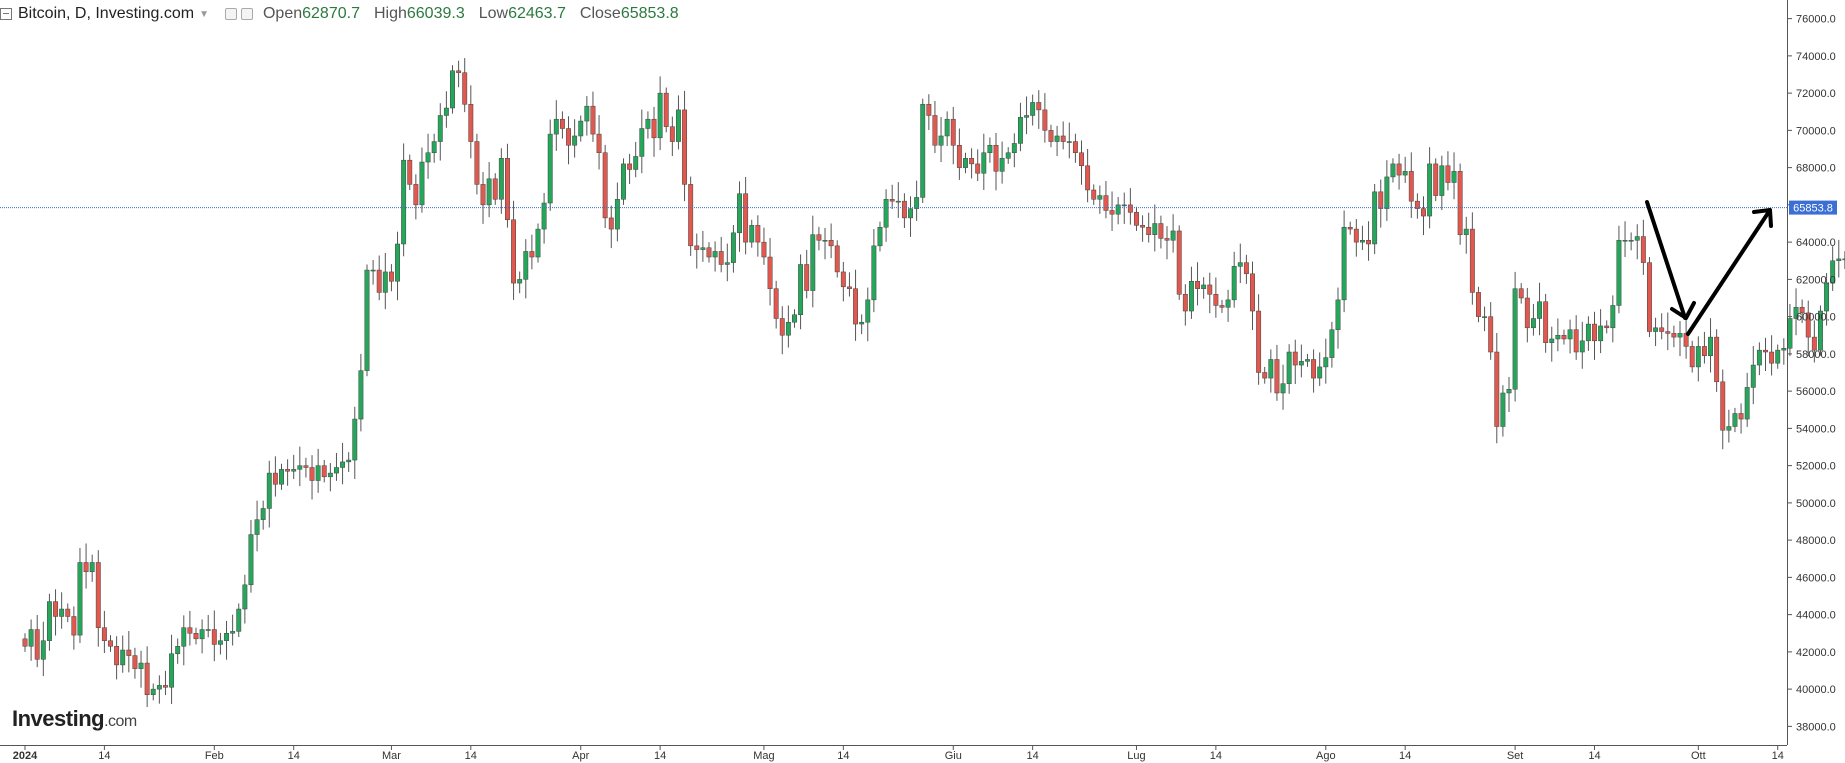 This screenshot has width=1845, height=763. Describe the element at coordinates (1816, 20) in the screenshot. I see `y-tick-label: 76000.0` at that location.